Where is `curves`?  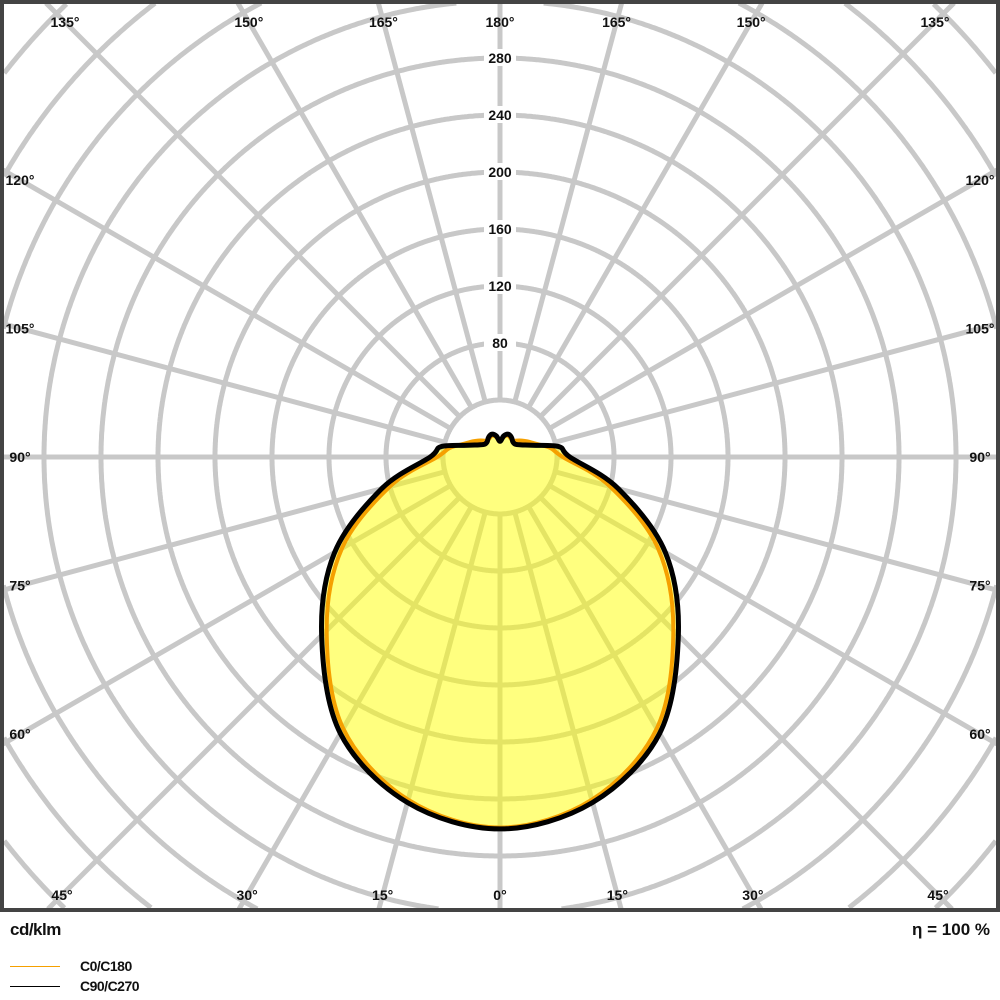
curves is located at coordinates (500, 631).